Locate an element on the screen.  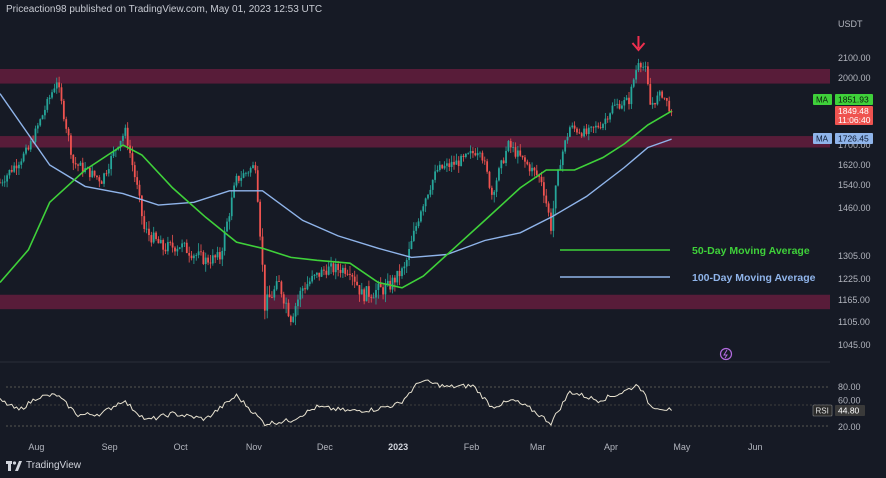
ma100-badge: MA 1726.45 is located at coordinates (843, 138).